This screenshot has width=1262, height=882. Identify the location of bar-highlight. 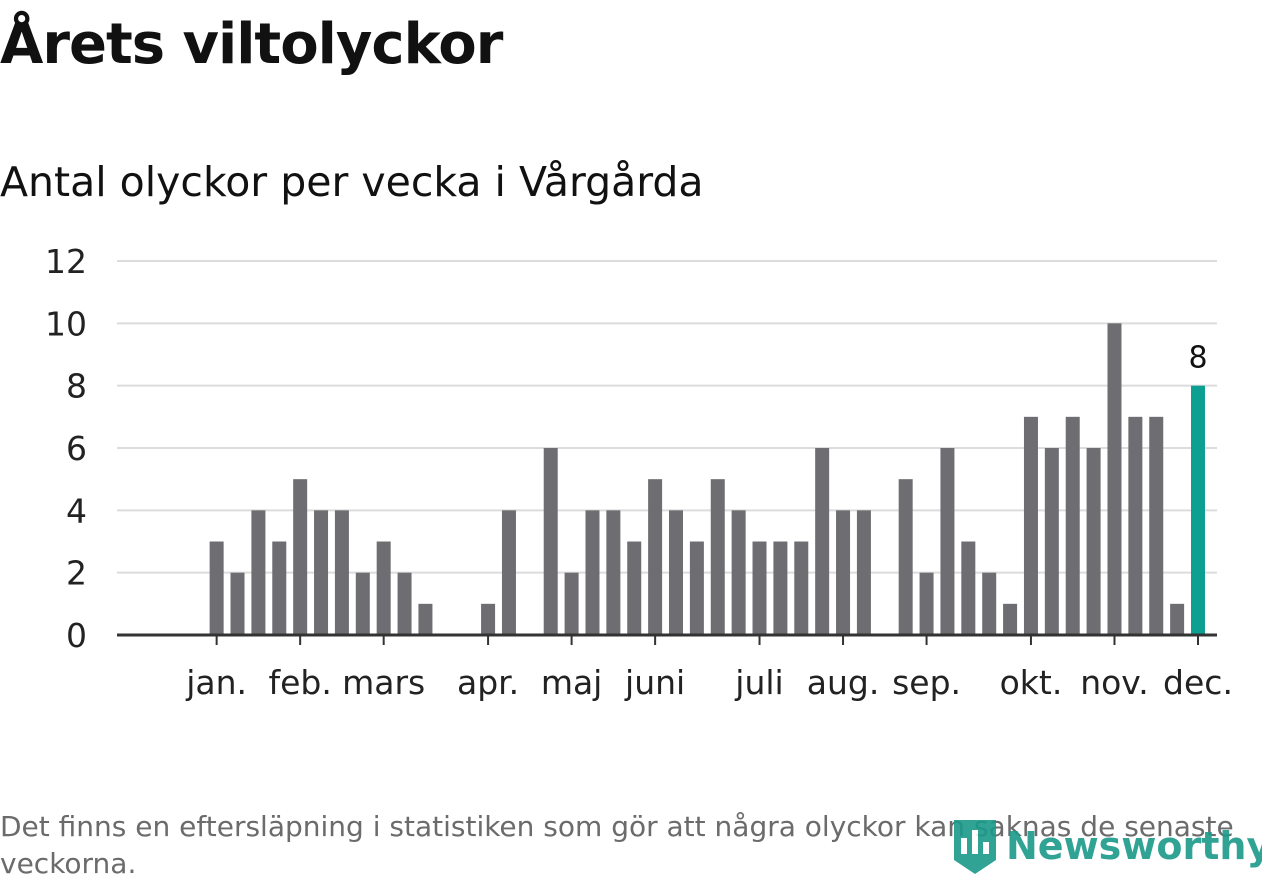
(1198, 510).